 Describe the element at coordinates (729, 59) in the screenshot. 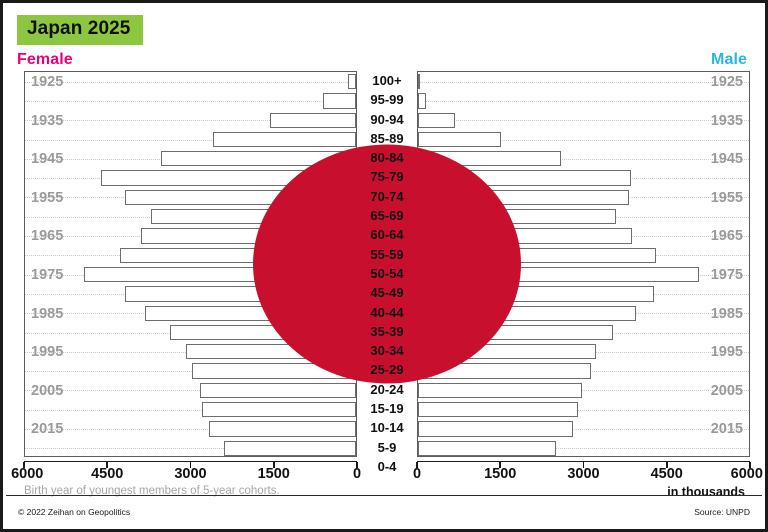

I see `male-legend-label: Male` at that location.